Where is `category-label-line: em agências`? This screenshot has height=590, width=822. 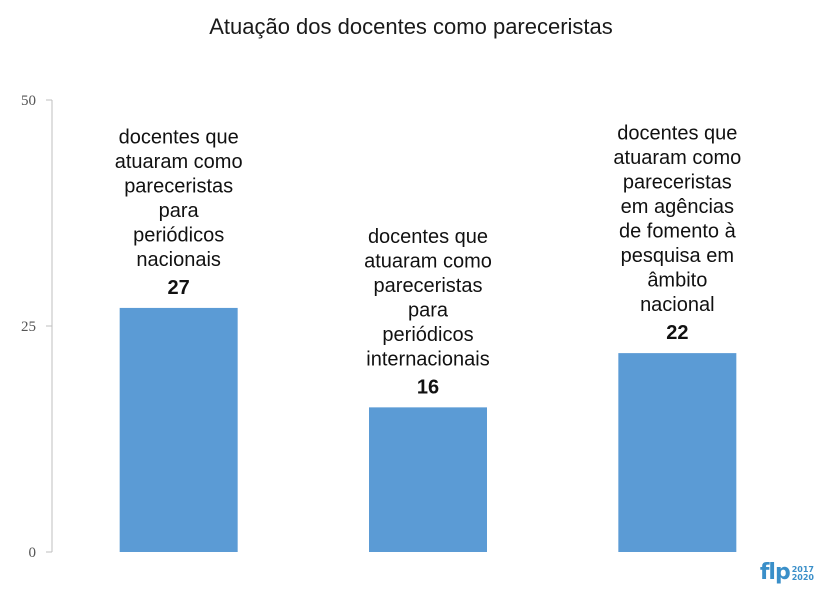
category-label-line: em agências is located at coordinates (677, 207).